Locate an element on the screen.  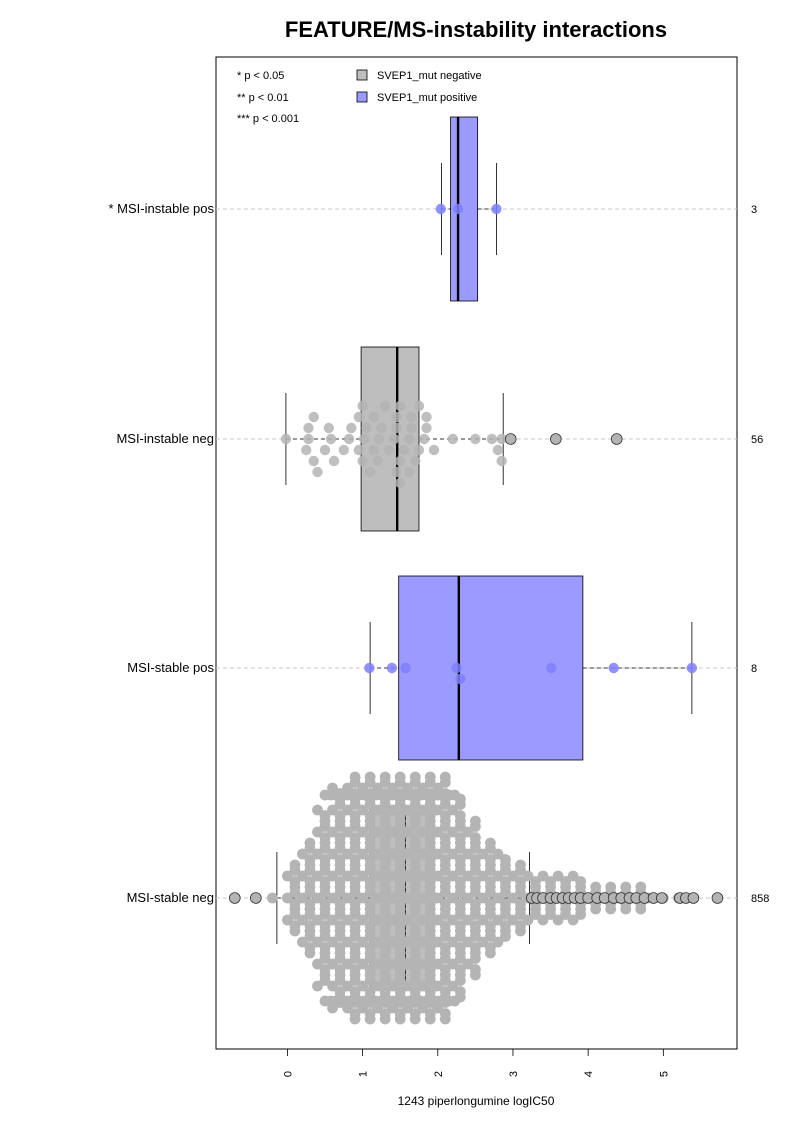
outlier-point is located at coordinates (556, 439).